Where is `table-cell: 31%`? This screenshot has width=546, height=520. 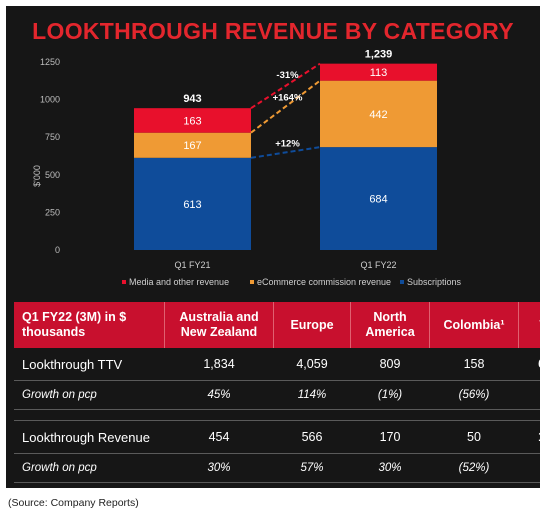 table-cell: 31% is located at coordinates (529, 468).